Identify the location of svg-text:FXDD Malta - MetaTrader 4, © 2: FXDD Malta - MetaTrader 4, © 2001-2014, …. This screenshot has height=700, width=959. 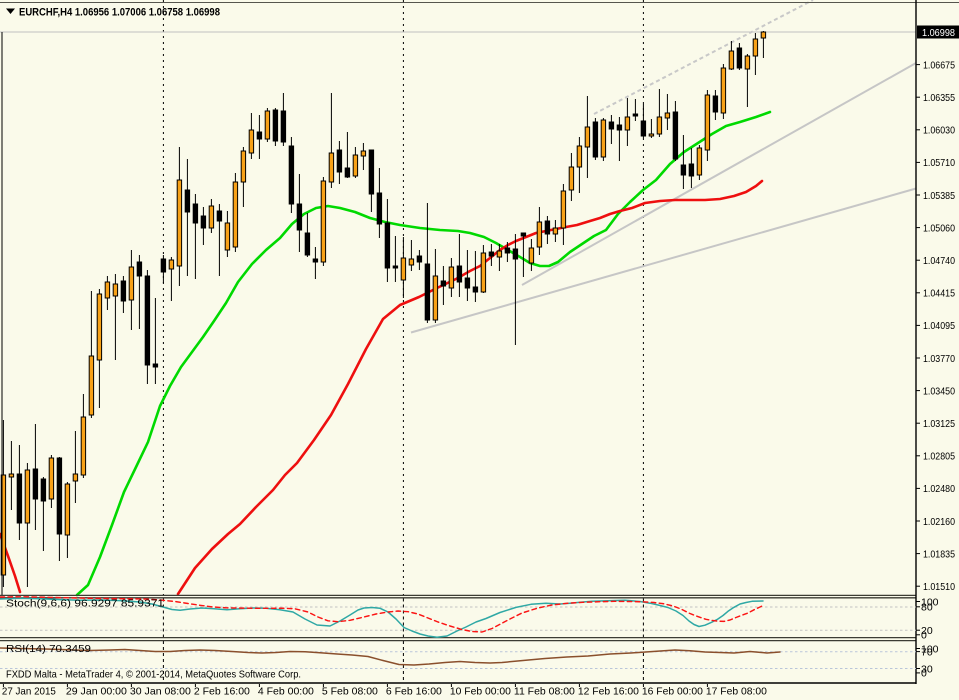
(153, 675).